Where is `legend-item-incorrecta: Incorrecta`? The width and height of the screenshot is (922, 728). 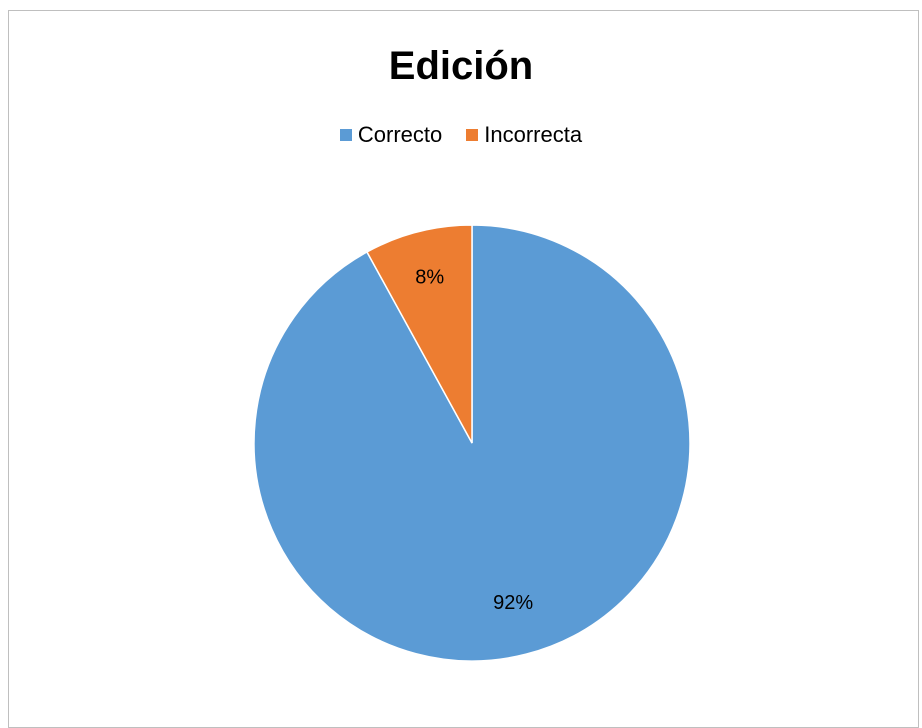 legend-item-incorrecta: Incorrecta is located at coordinates (524, 135).